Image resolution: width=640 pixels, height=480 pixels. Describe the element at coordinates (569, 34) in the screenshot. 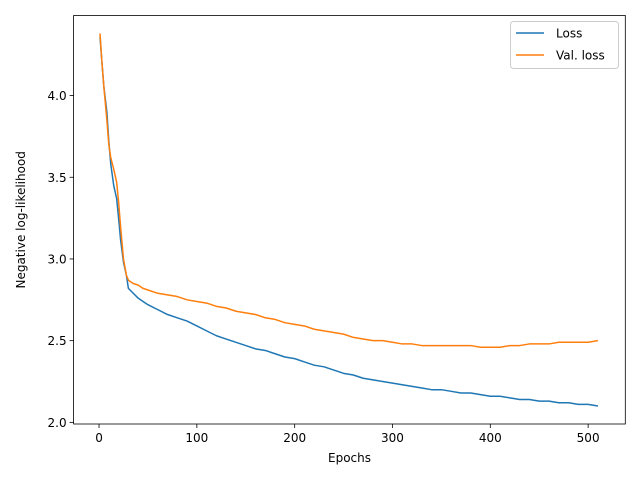

I see `legend-label-loss: Loss` at that location.